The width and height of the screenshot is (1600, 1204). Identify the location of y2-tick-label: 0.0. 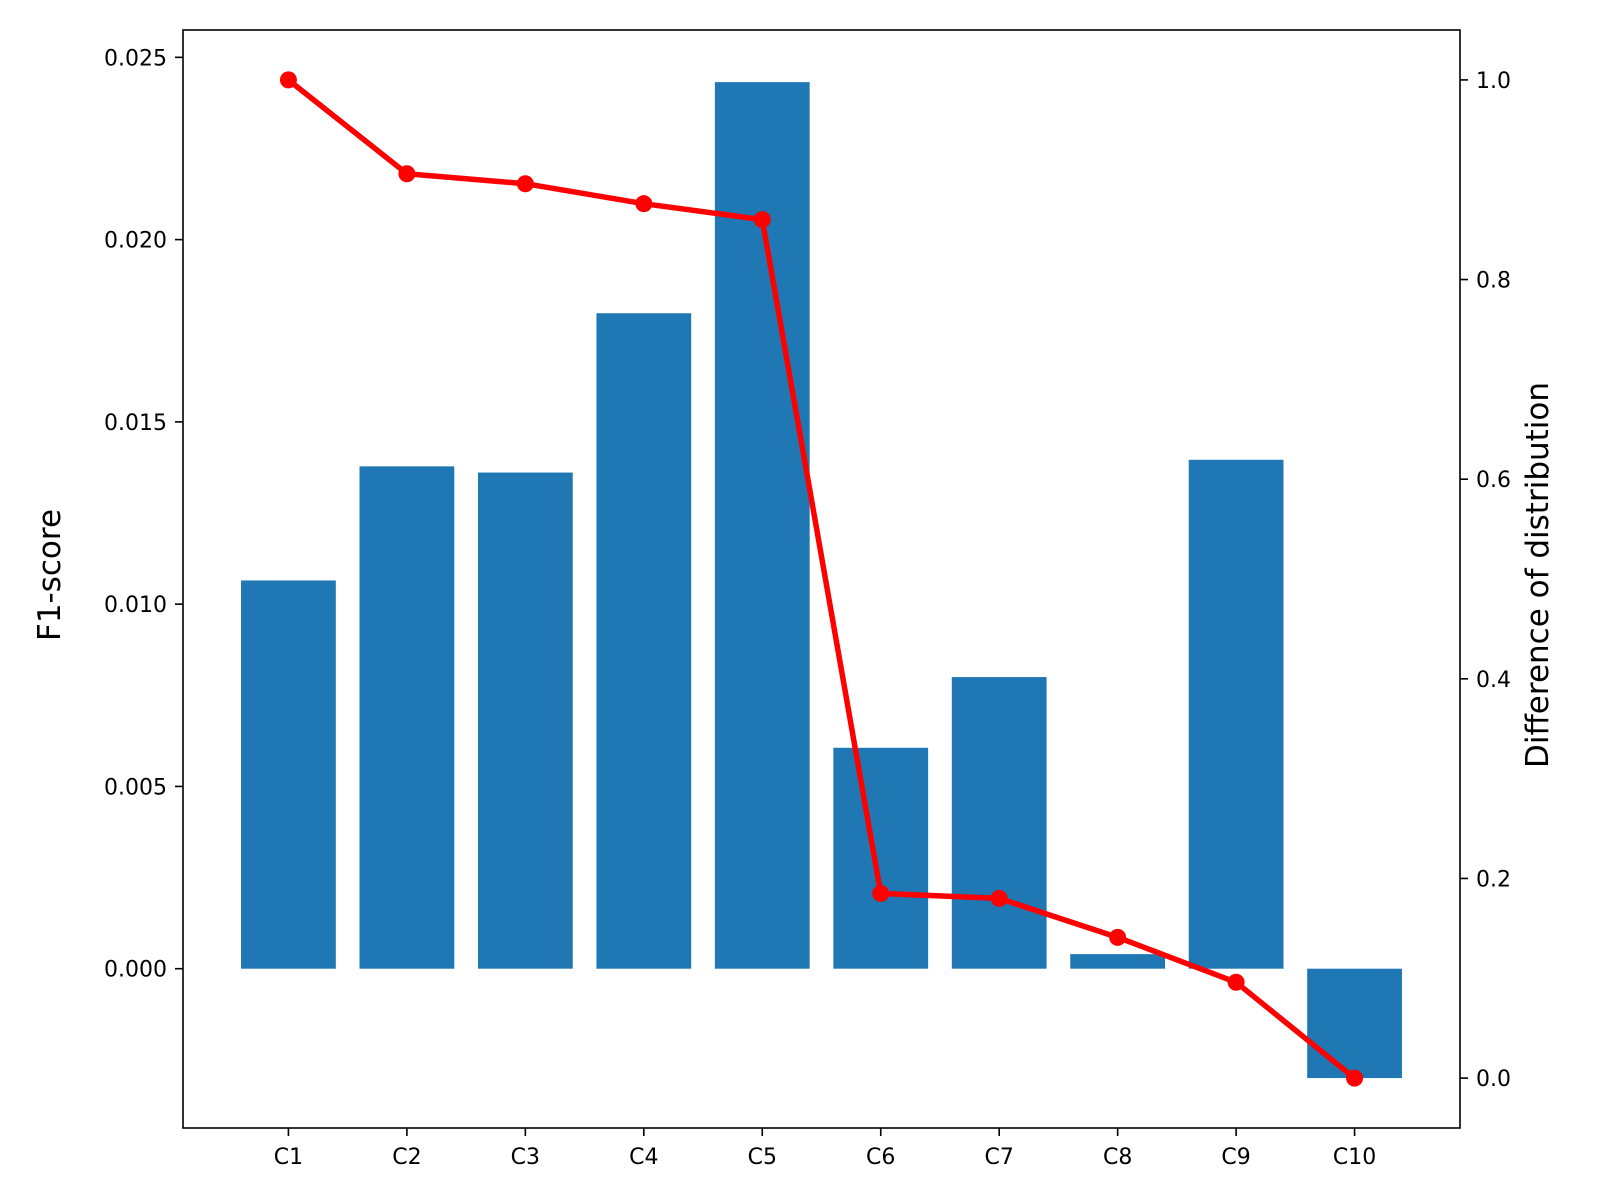
(1493, 1079).